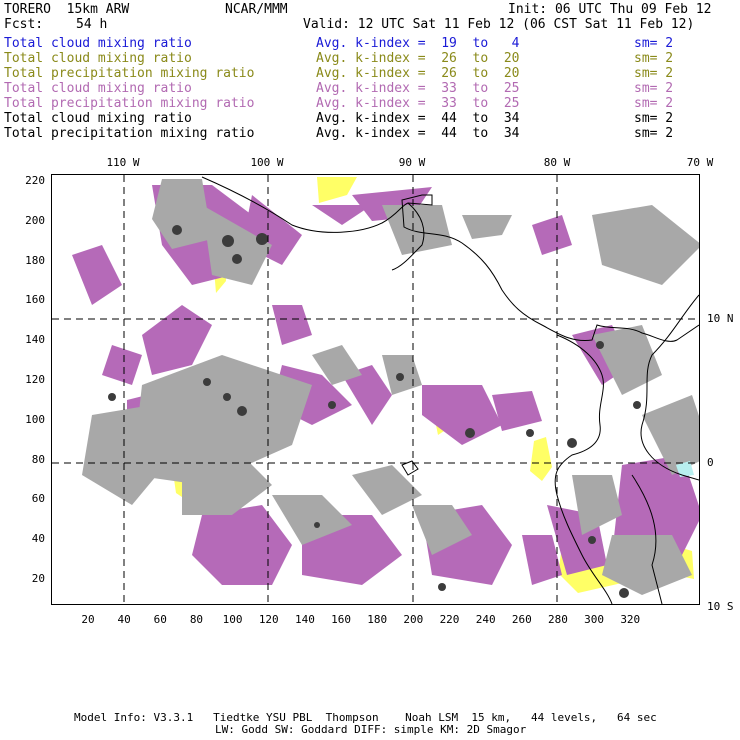  What do you see at coordinates (232, 619) in the screenshot?
I see `x-tick: 100` at bounding box center [232, 619].